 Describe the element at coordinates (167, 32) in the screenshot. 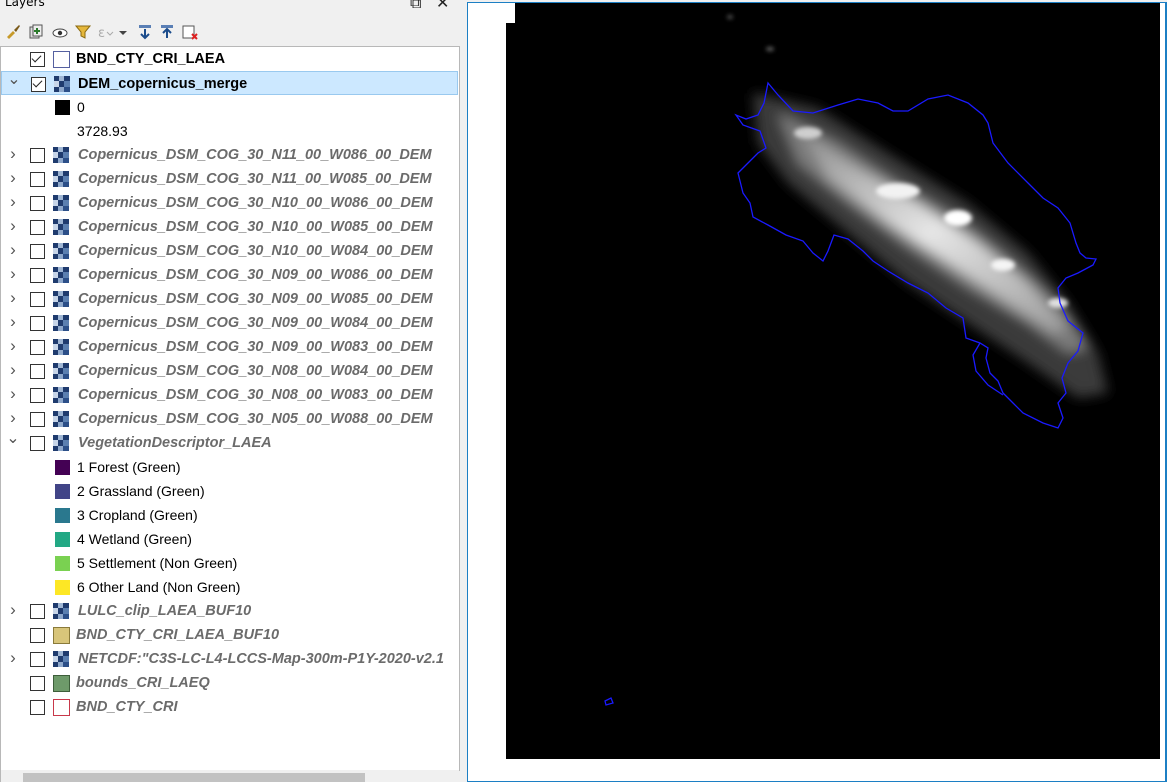

I see `collapse-all-icon` at that location.